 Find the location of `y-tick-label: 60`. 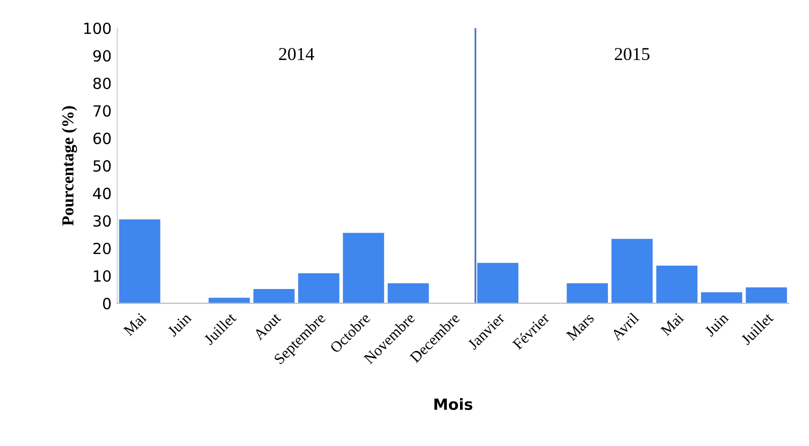

y-tick-label: 60 is located at coordinates (102, 138).